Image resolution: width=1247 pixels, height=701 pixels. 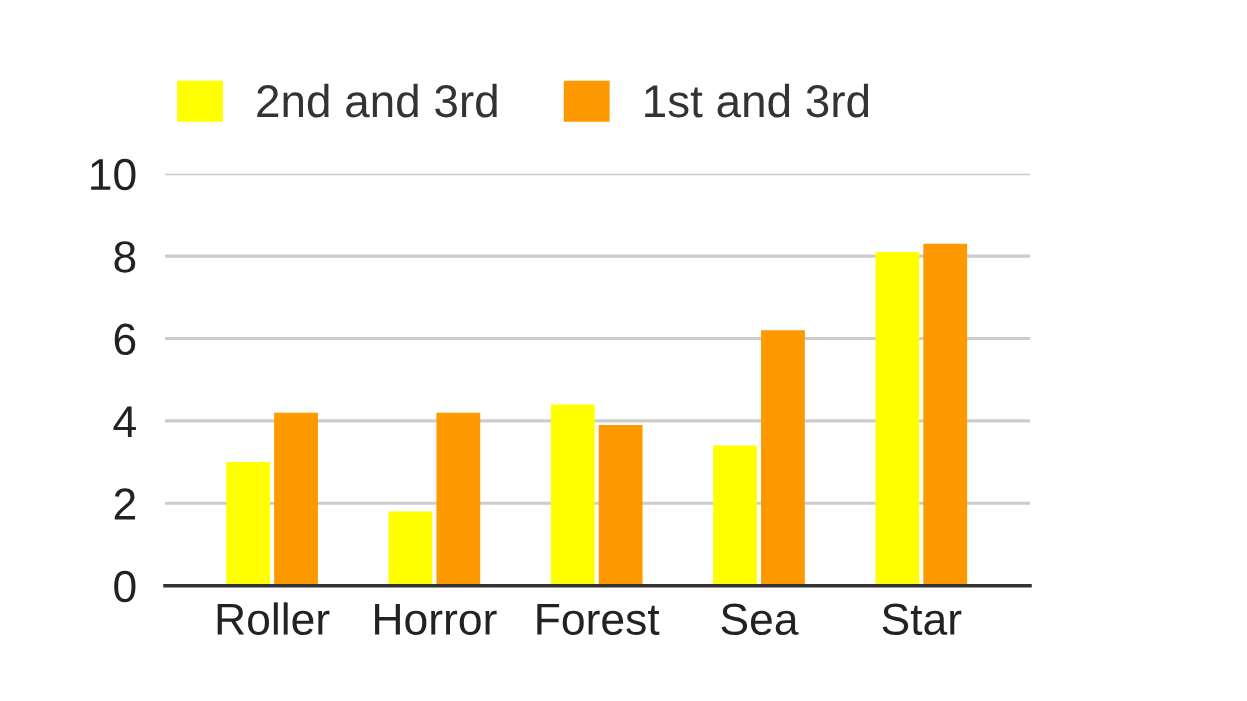 What do you see at coordinates (273, 618) in the screenshot?
I see `x-tick-label: Roller` at bounding box center [273, 618].